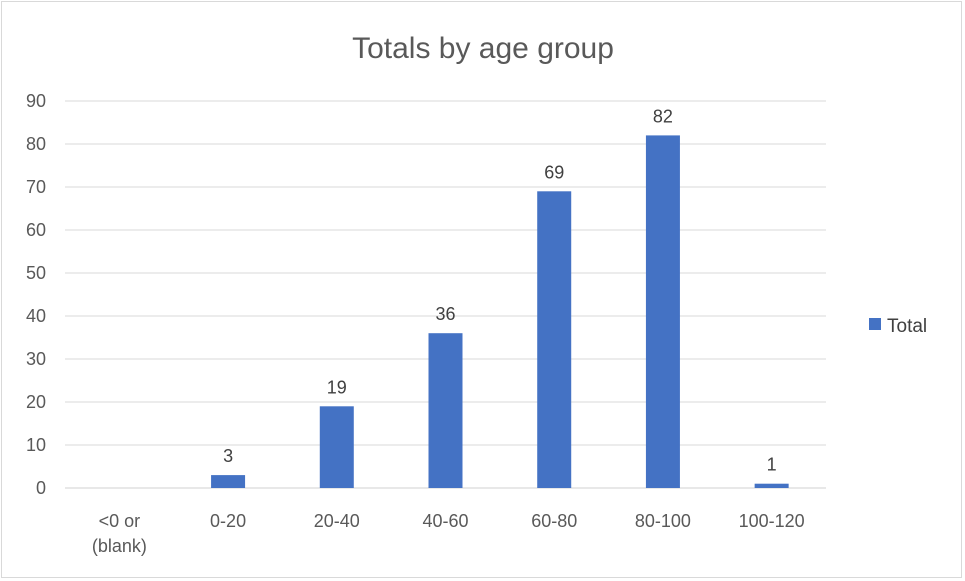  What do you see at coordinates (36, 187) in the screenshot?
I see `y-tick-label: 70` at bounding box center [36, 187].